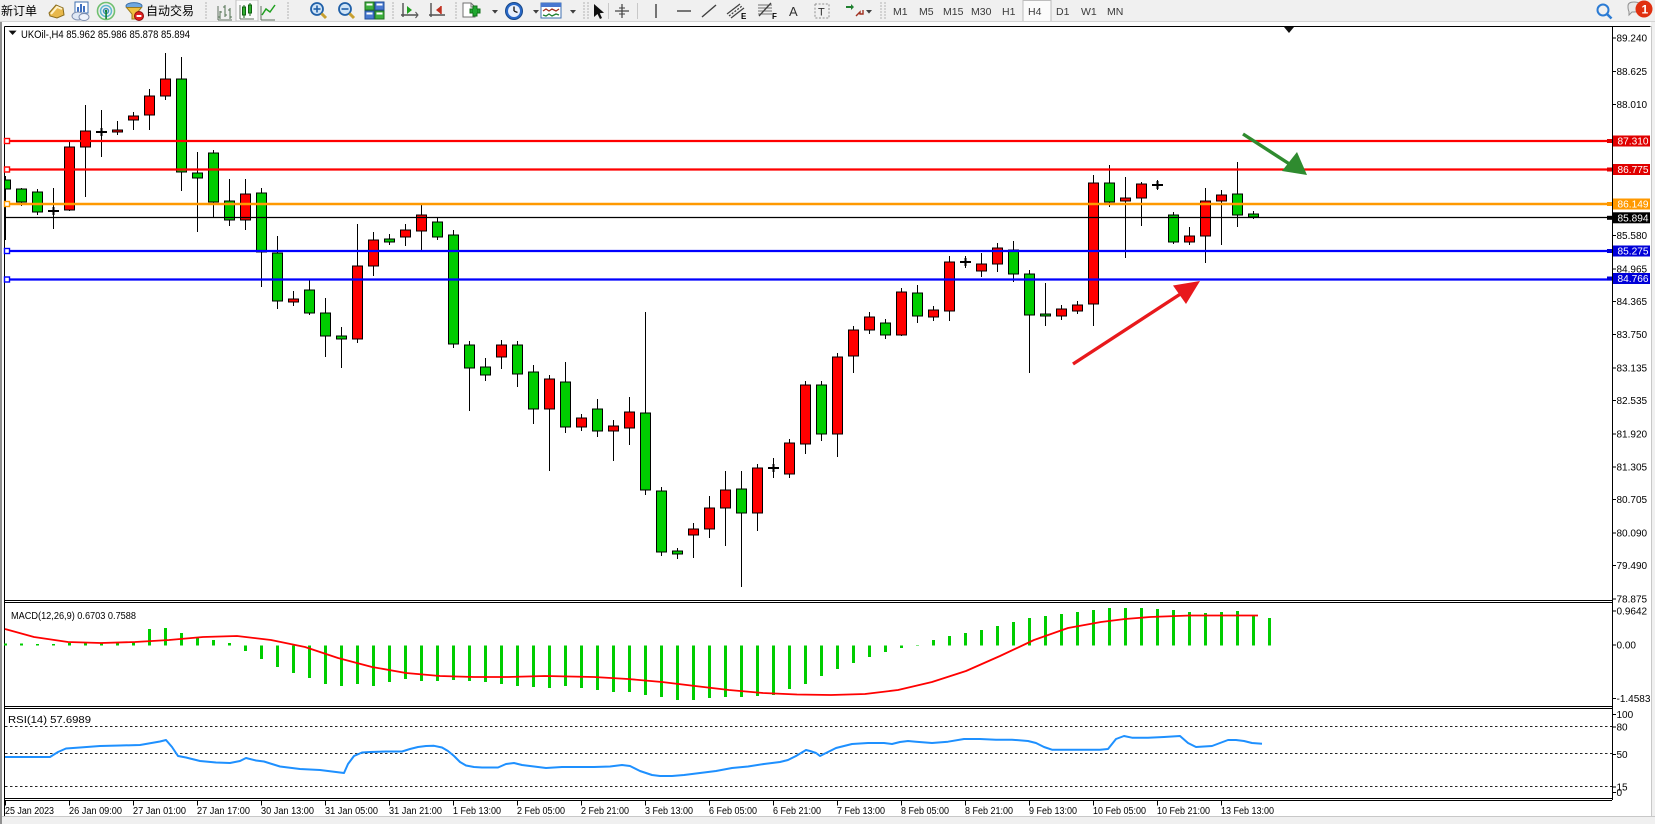 The height and width of the screenshot is (824, 1655). I want to click on svg-text: 26 Jan 09:00, so click(95, 811).